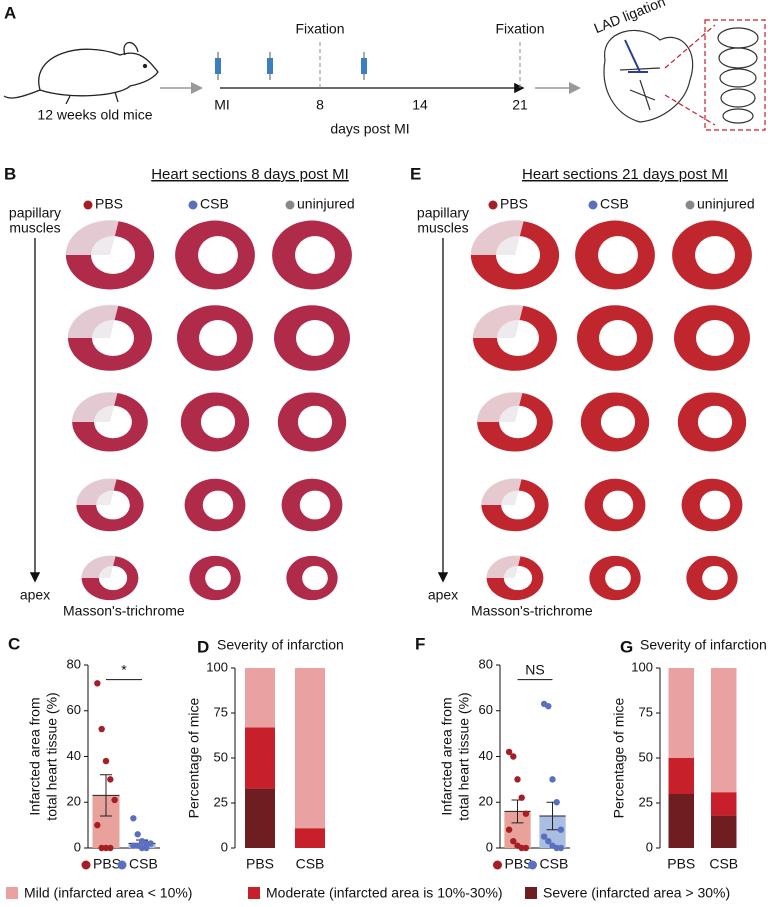  Describe the element at coordinates (326, 204) in the screenshot. I see `group-label: uninjured` at that location.